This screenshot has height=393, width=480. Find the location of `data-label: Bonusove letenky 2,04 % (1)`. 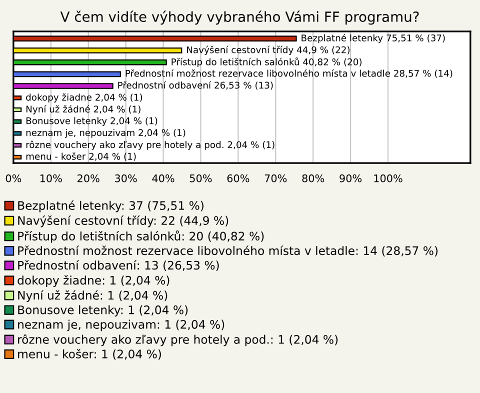

data-label: Bonusove letenky 2,04 % (1) is located at coordinates (92, 121).